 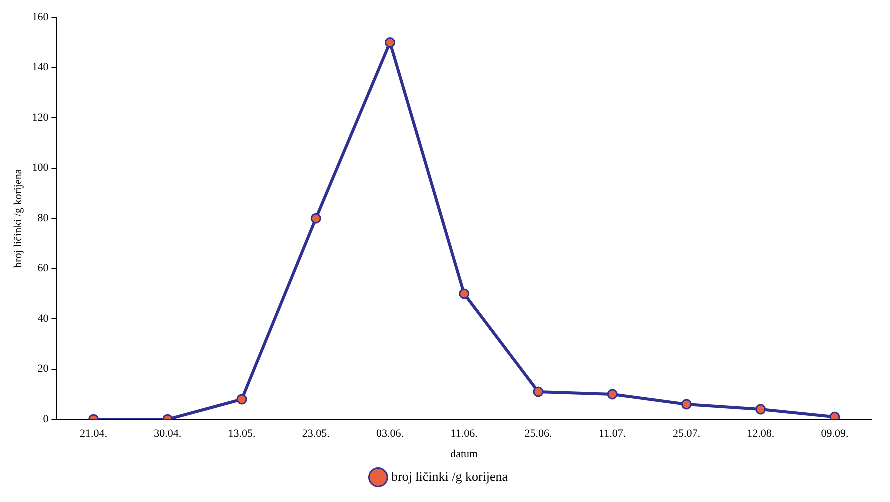 What do you see at coordinates (449, 476) in the screenshot?
I see `legend-label: broj ličinki /g korijena` at bounding box center [449, 476].